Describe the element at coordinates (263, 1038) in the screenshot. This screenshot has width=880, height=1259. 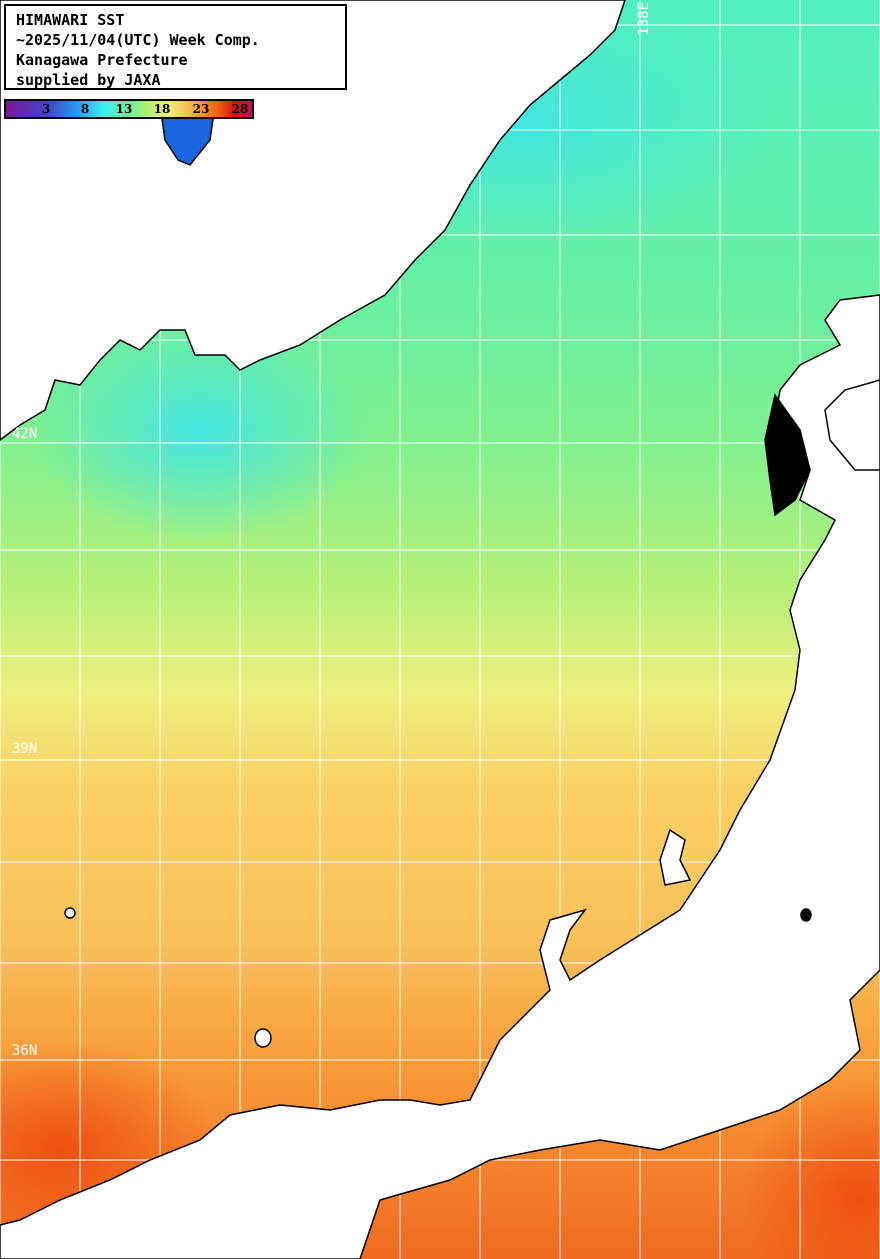
I see `island-oki` at that location.